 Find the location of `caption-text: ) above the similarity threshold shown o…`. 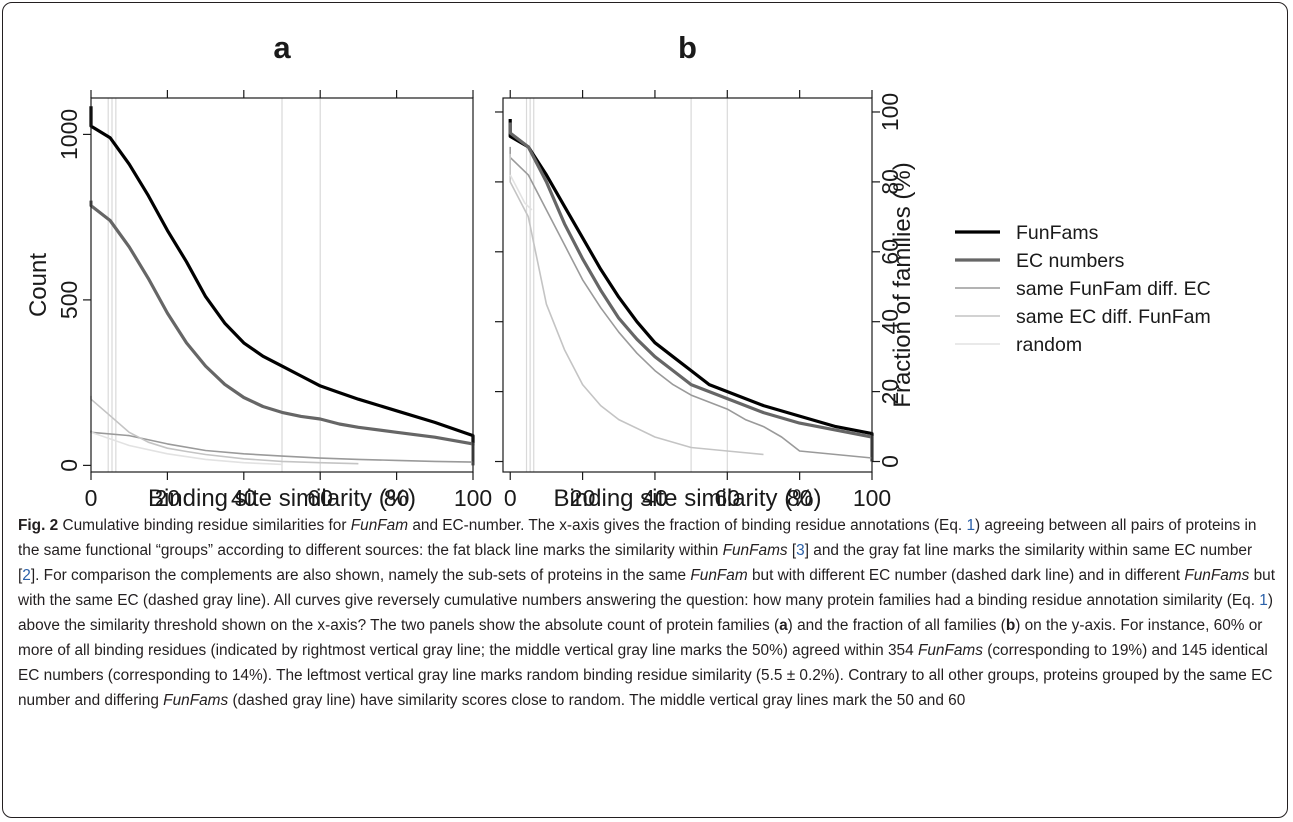

caption-text: ) above the similarity threshold shown o… is located at coordinates (645, 613).